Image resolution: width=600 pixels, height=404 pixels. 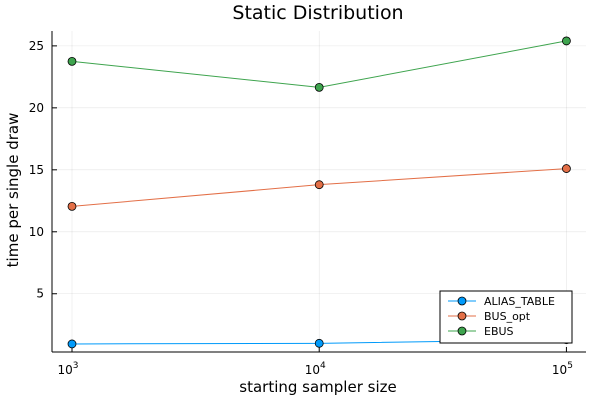 I want to click on legend: ALIAS_TABLE BUS_opt EBUS, so click(x=506, y=317).